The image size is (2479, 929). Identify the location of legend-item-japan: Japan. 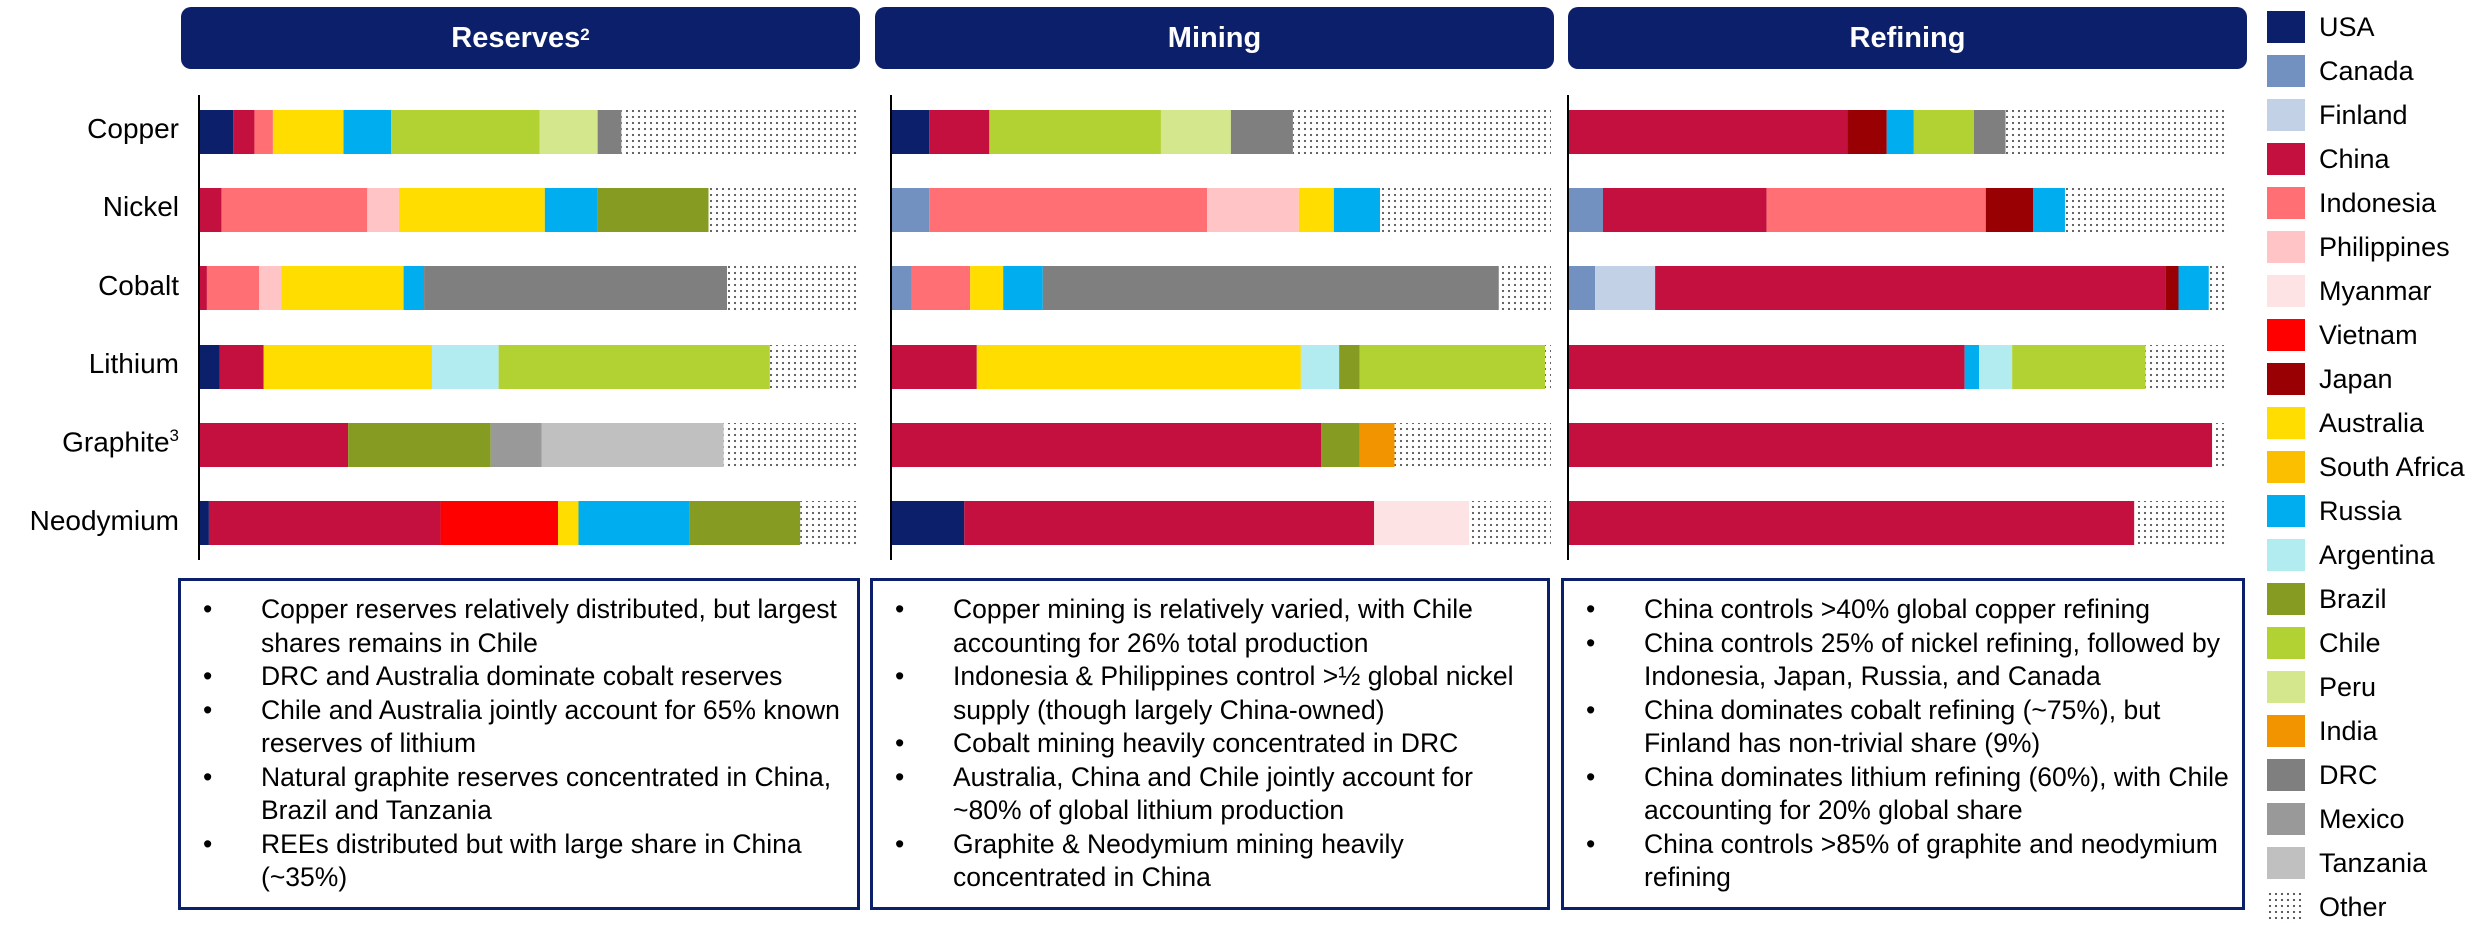
(2373, 379).